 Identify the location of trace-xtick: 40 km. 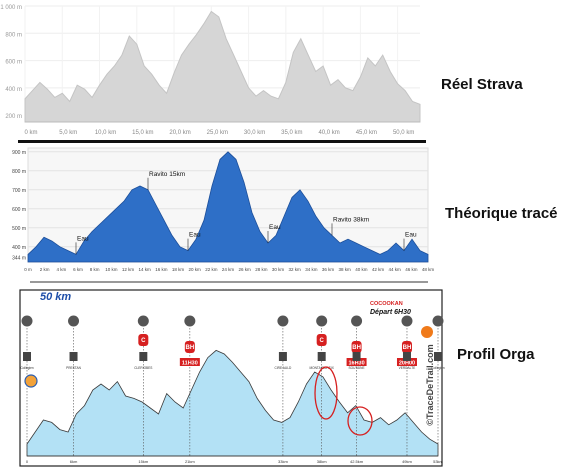
(361, 269).